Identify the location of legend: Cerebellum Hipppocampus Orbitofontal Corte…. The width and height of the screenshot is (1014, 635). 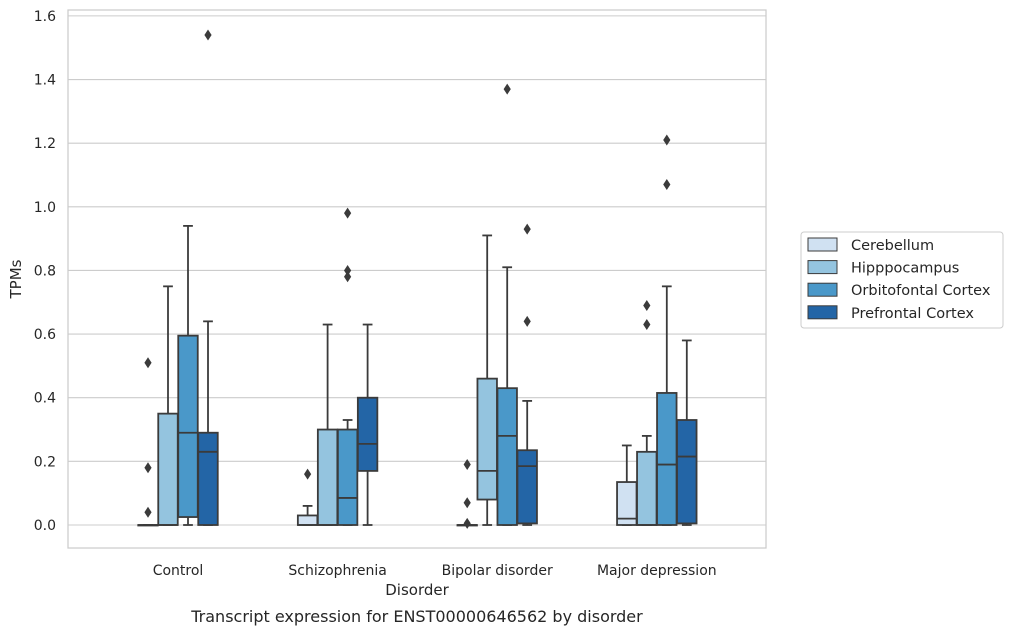
(902, 280).